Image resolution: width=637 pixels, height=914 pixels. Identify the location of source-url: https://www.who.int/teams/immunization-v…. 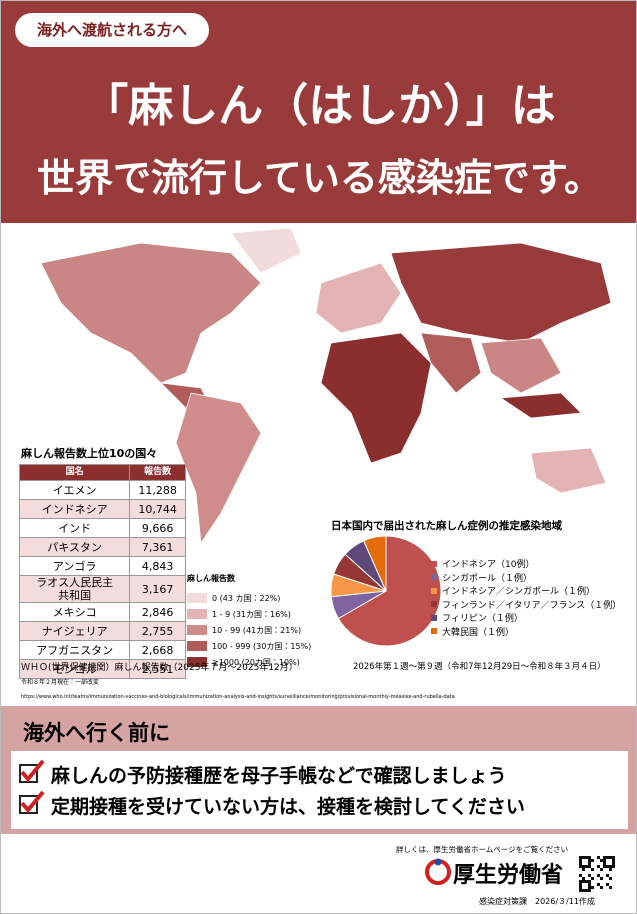
(238, 697).